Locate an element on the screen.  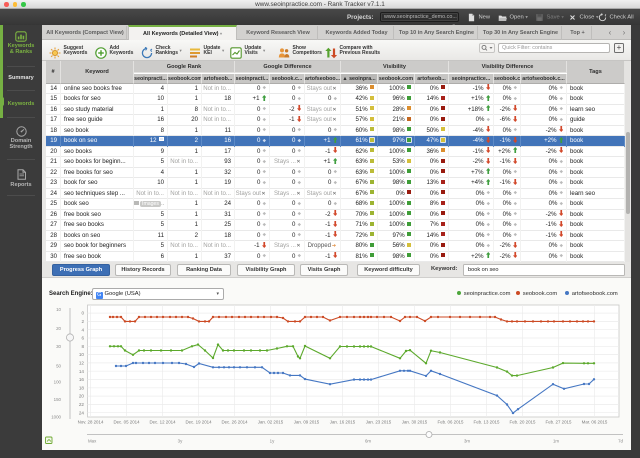
svg-text: Dec. 26 2014 is located at coordinates (234, 422).